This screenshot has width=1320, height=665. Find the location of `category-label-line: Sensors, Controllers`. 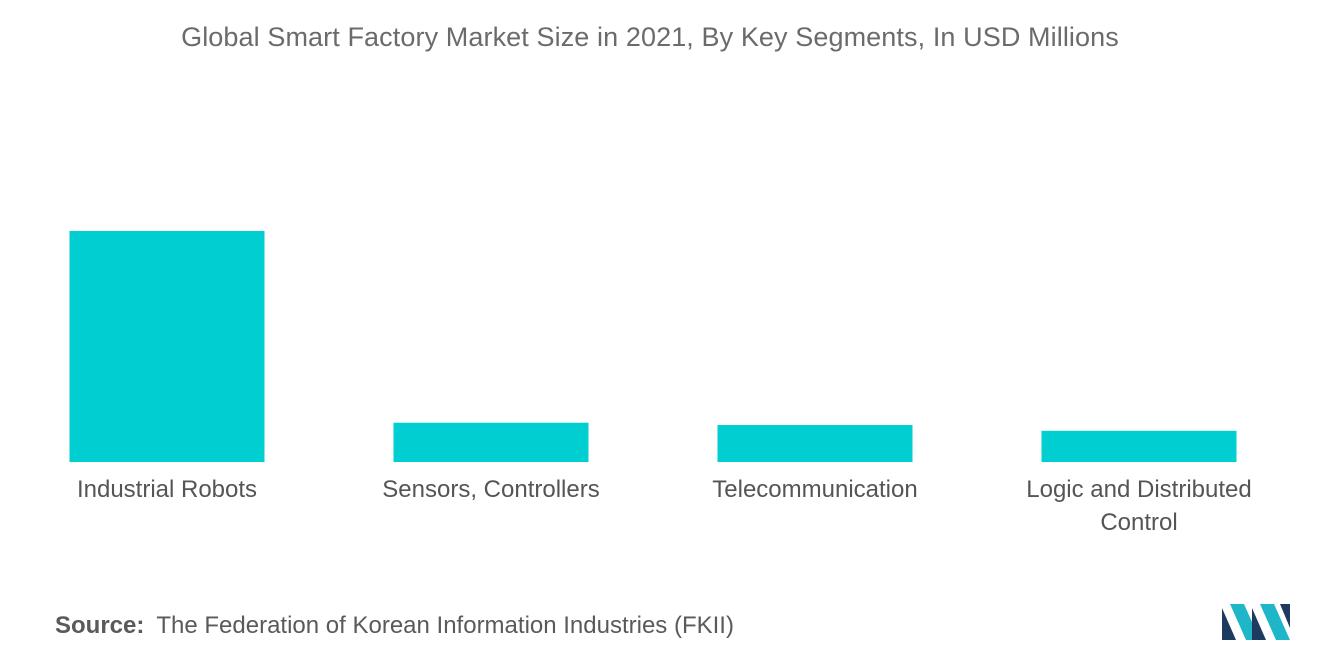

category-label-line: Sensors, Controllers is located at coordinates (490, 489).